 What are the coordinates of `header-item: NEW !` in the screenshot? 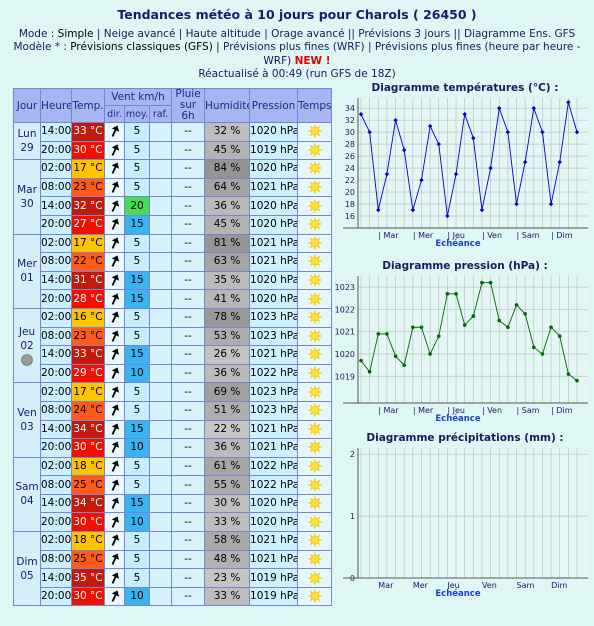 It's located at (312, 60).